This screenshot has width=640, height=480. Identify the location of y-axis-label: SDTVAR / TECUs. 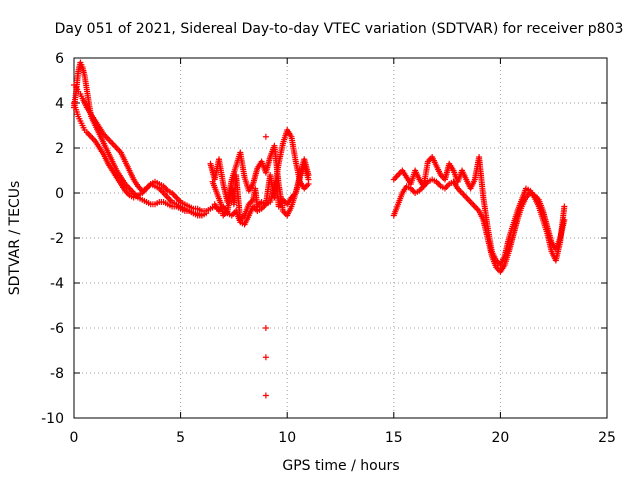
(15, 238).